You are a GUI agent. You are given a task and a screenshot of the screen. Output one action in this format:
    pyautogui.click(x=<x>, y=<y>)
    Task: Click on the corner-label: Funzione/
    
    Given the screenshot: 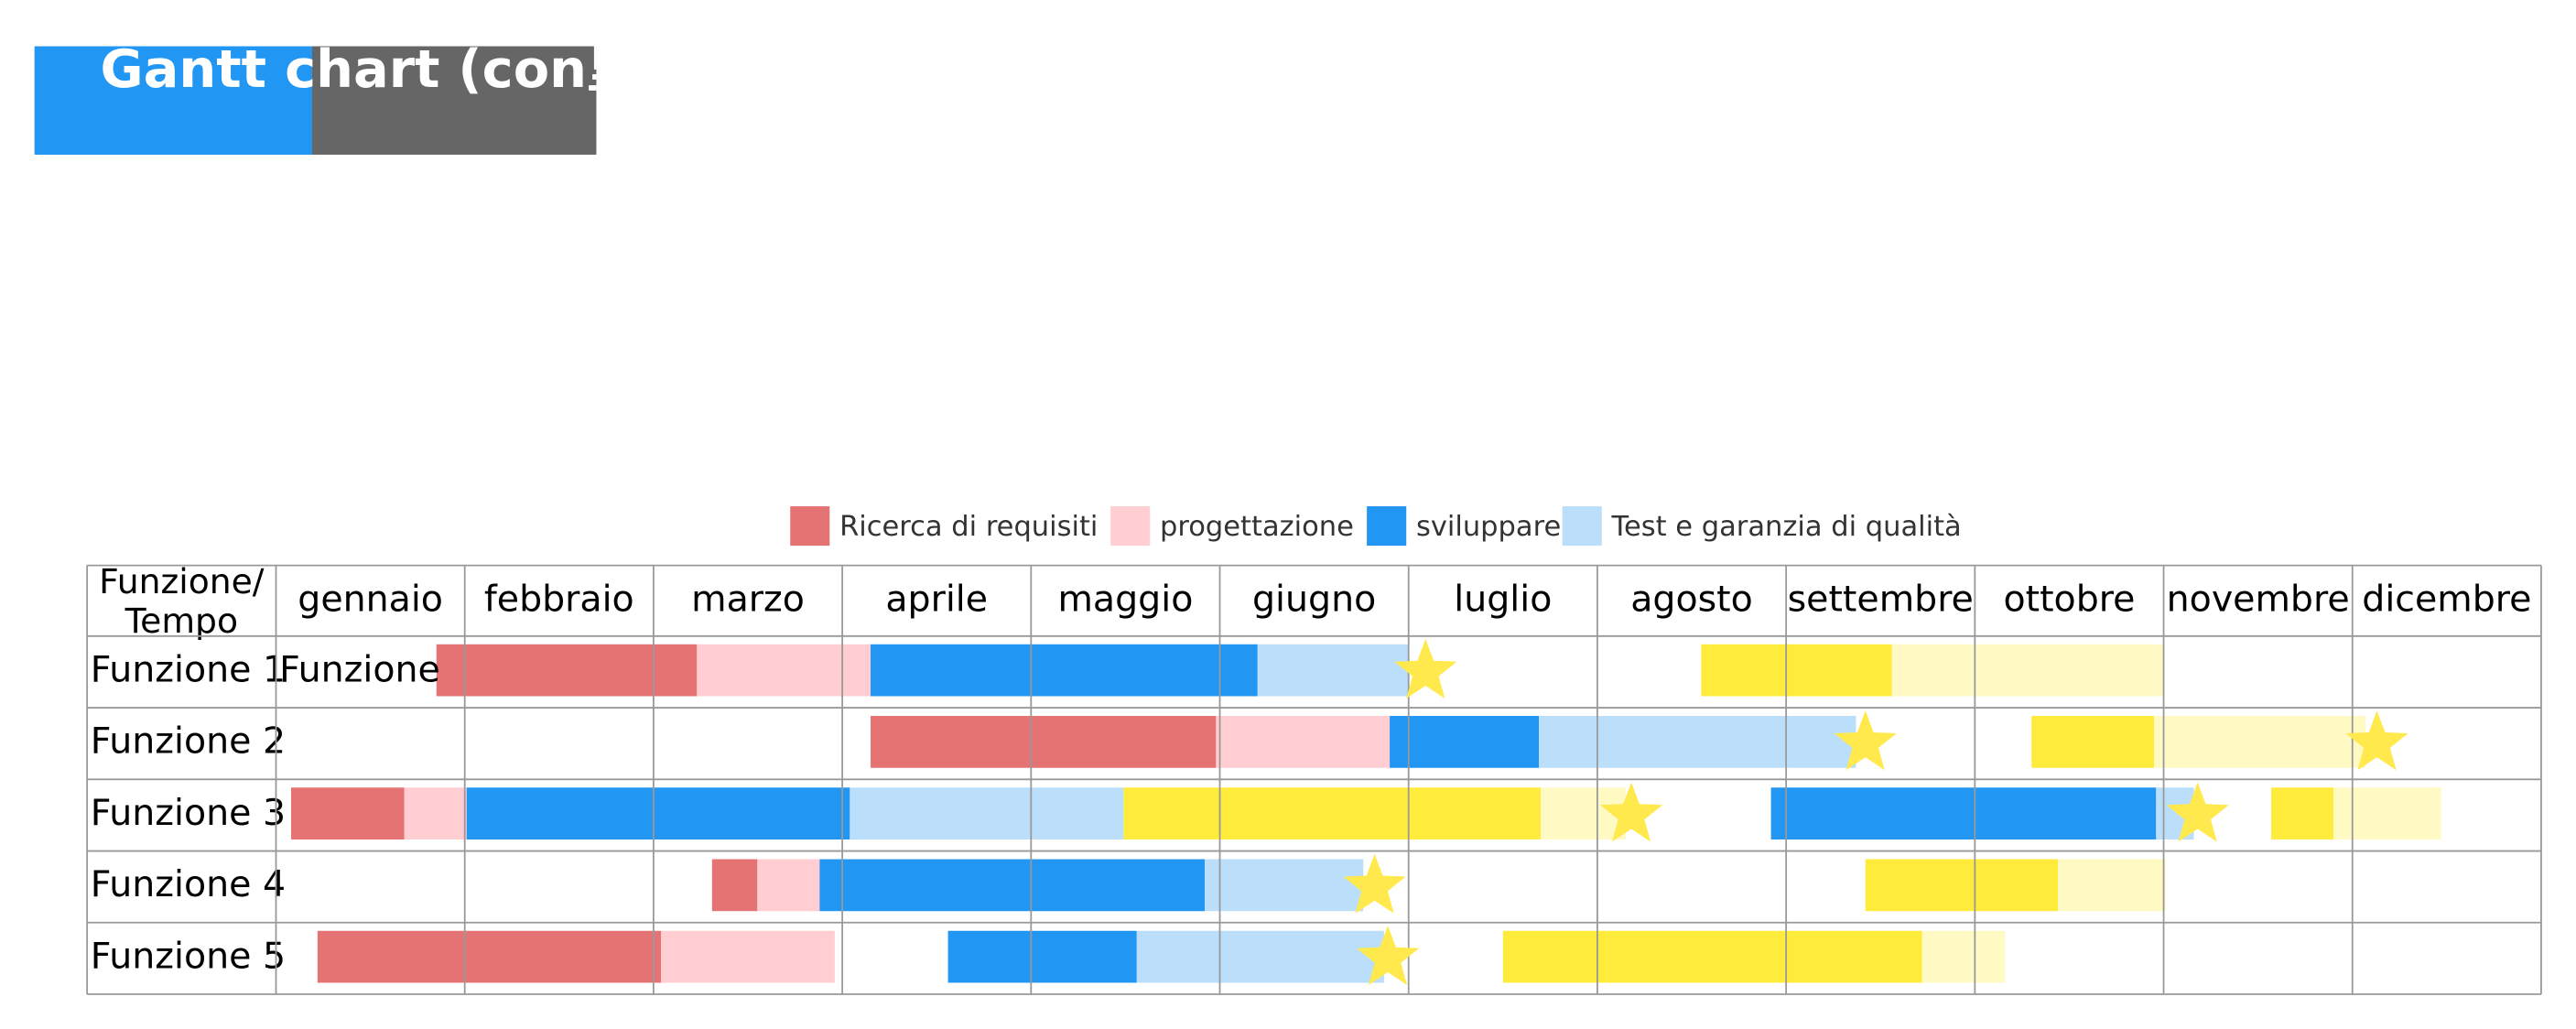 What is the action you would take?
    pyautogui.click(x=182, y=581)
    